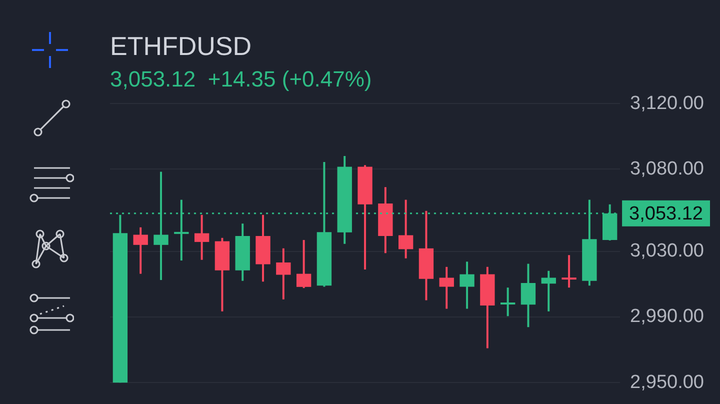 This screenshot has height=404, width=720. Describe the element at coordinates (666, 214) in the screenshot. I see `ref-line-label: 3,053.12` at that location.